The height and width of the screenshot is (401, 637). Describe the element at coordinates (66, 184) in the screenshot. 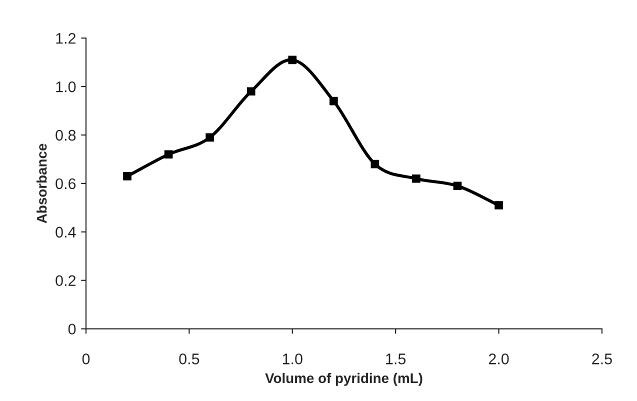

I see `y-tick-label: 0.6` at that location.